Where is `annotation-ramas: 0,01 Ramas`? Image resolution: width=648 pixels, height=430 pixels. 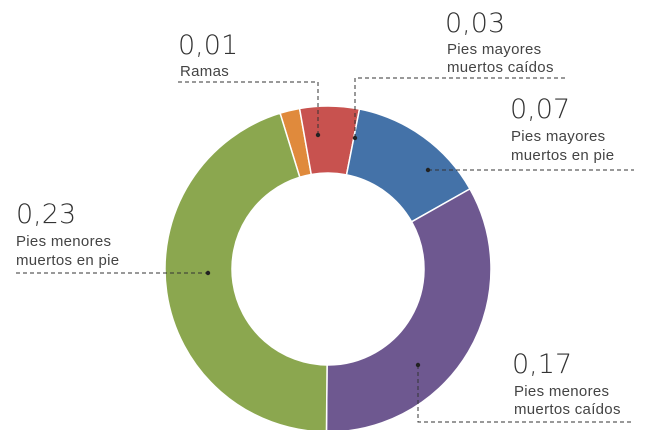
annotation-ramas: 0,01 Ramas is located at coordinates (249, 84).